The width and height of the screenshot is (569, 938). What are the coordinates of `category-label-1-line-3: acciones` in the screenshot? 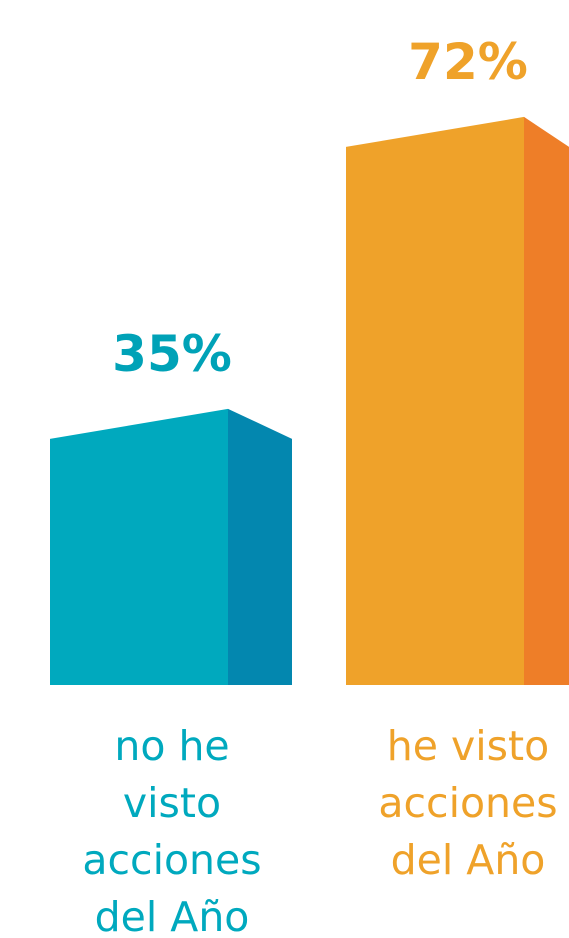 It's located at (171, 860).